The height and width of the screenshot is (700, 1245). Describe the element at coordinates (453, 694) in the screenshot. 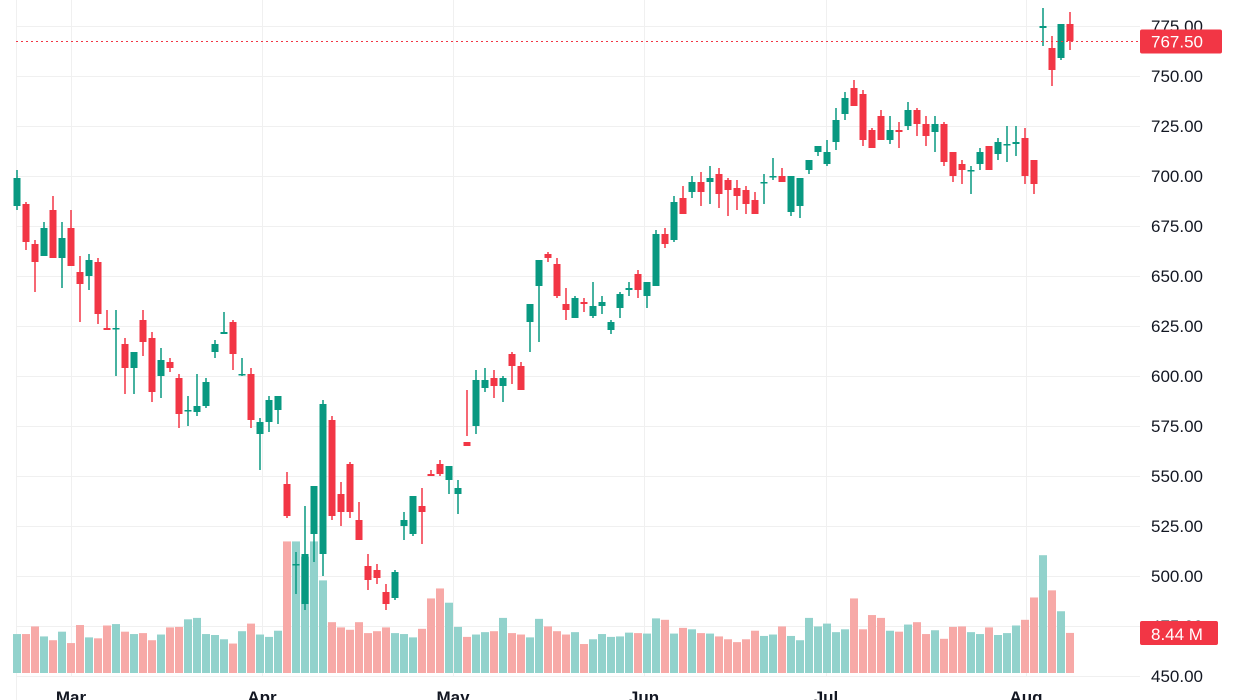

I see `time-tick-label: May` at that location.